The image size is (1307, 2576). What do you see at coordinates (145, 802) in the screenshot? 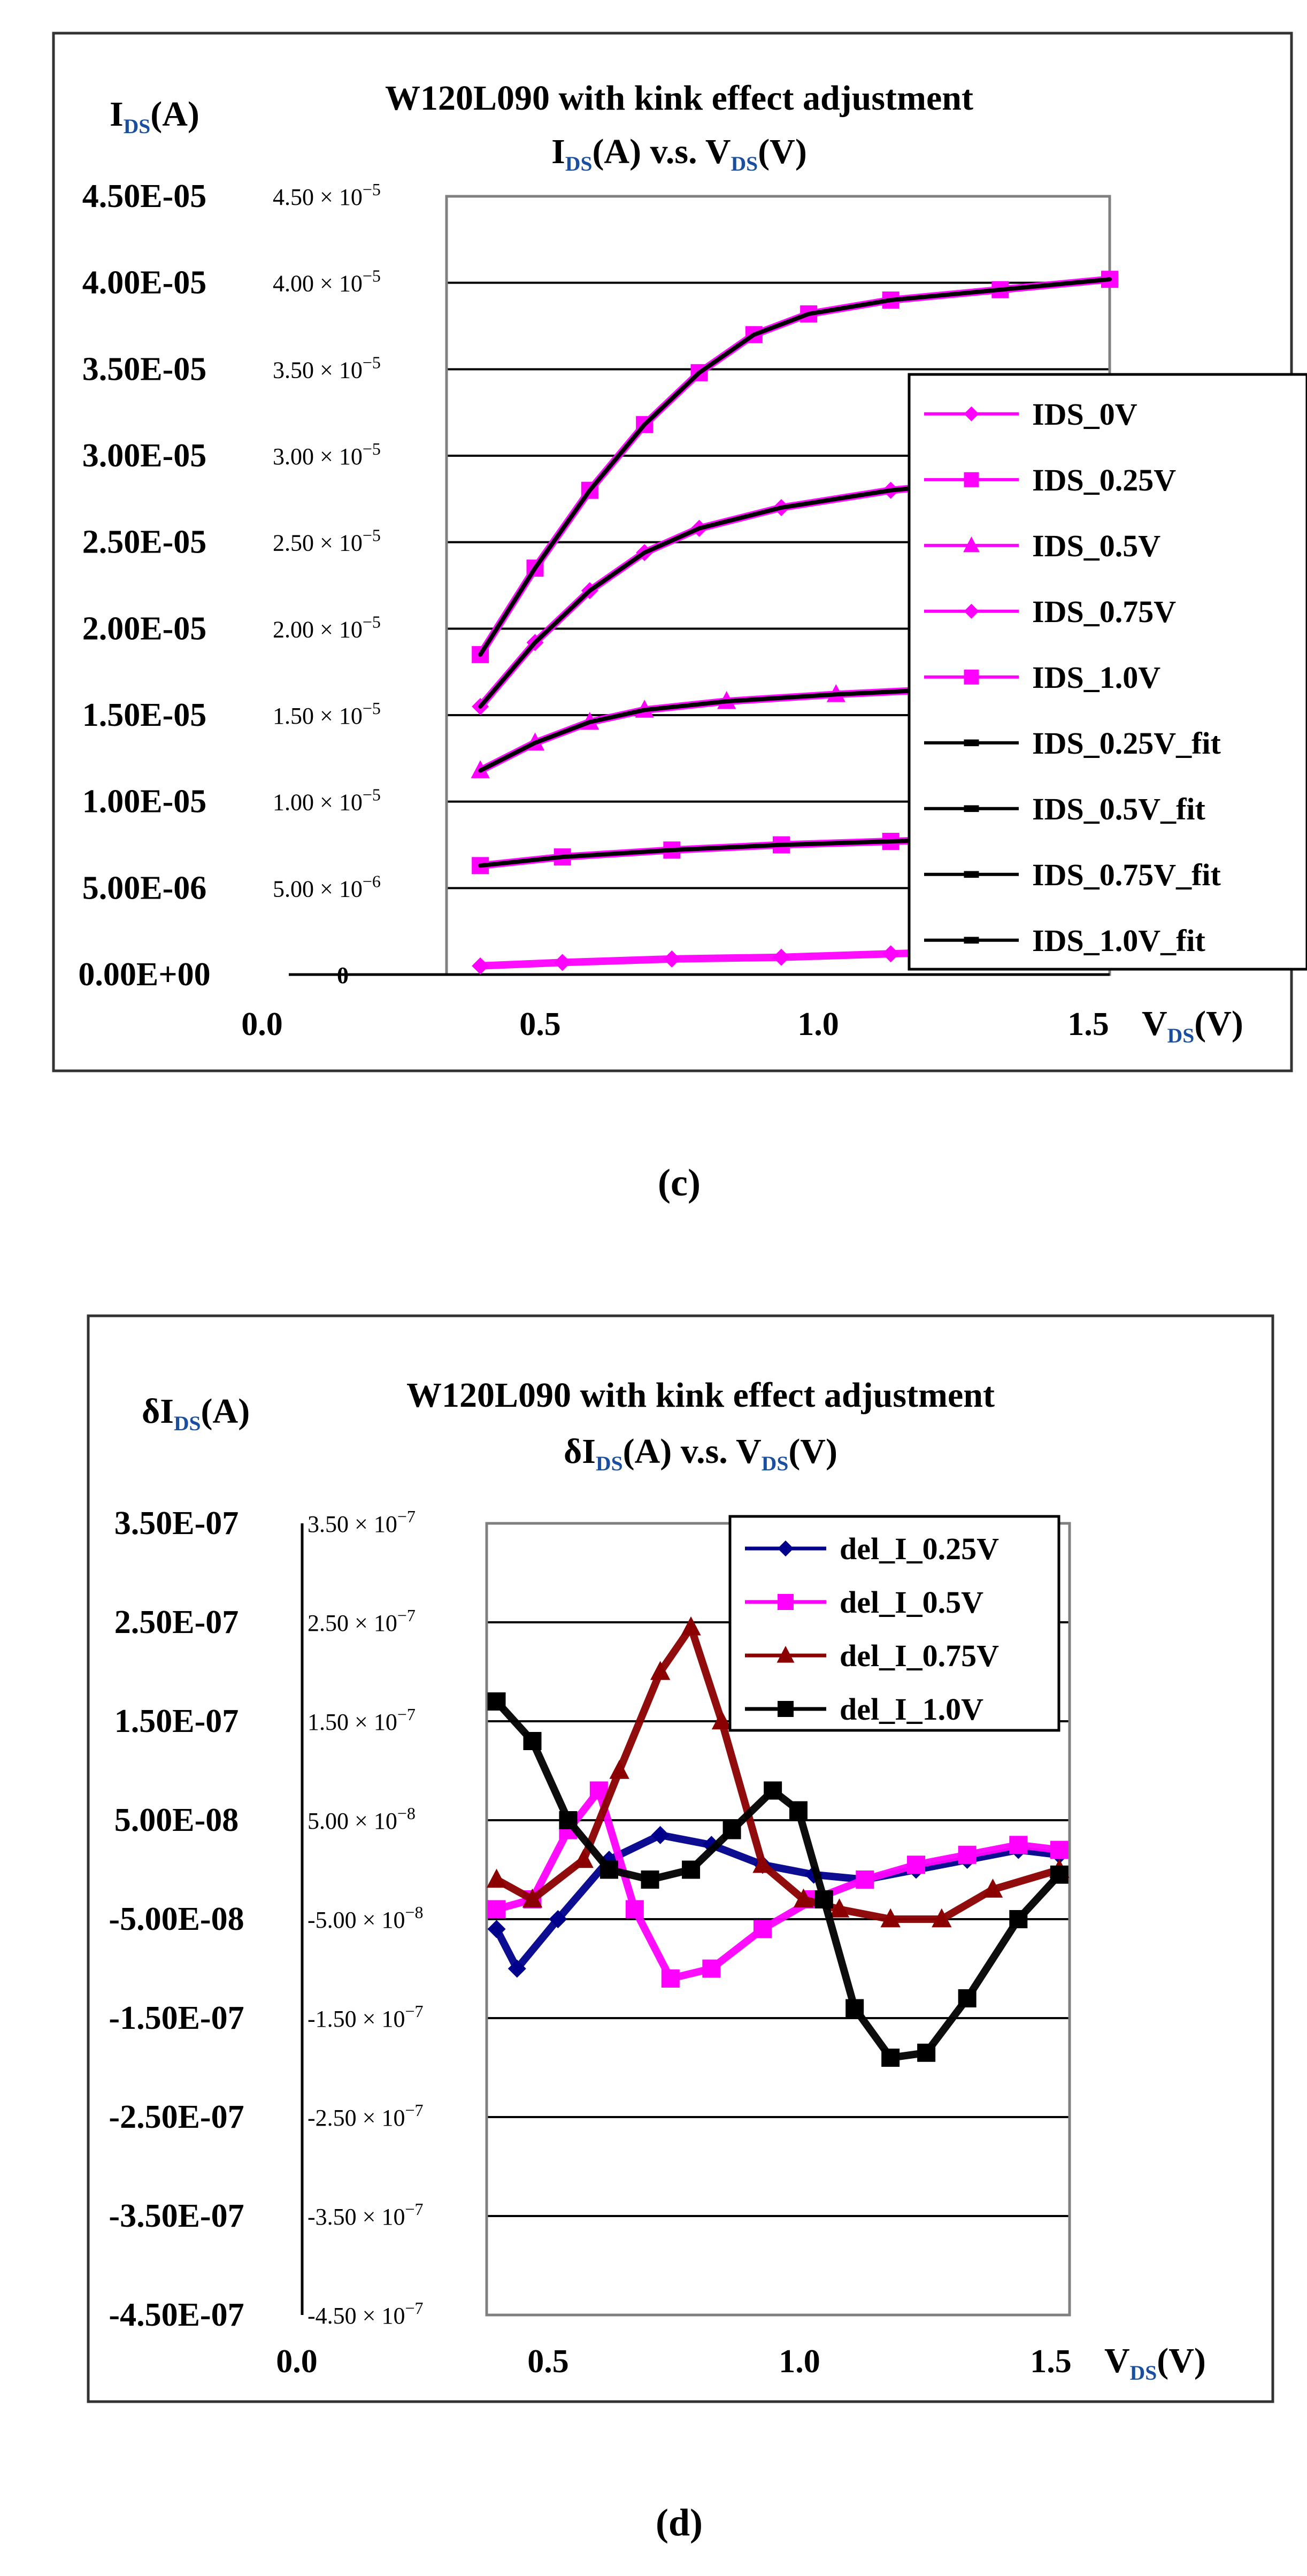
I see `y-tick-label: 1.00E-05` at bounding box center [145, 802].